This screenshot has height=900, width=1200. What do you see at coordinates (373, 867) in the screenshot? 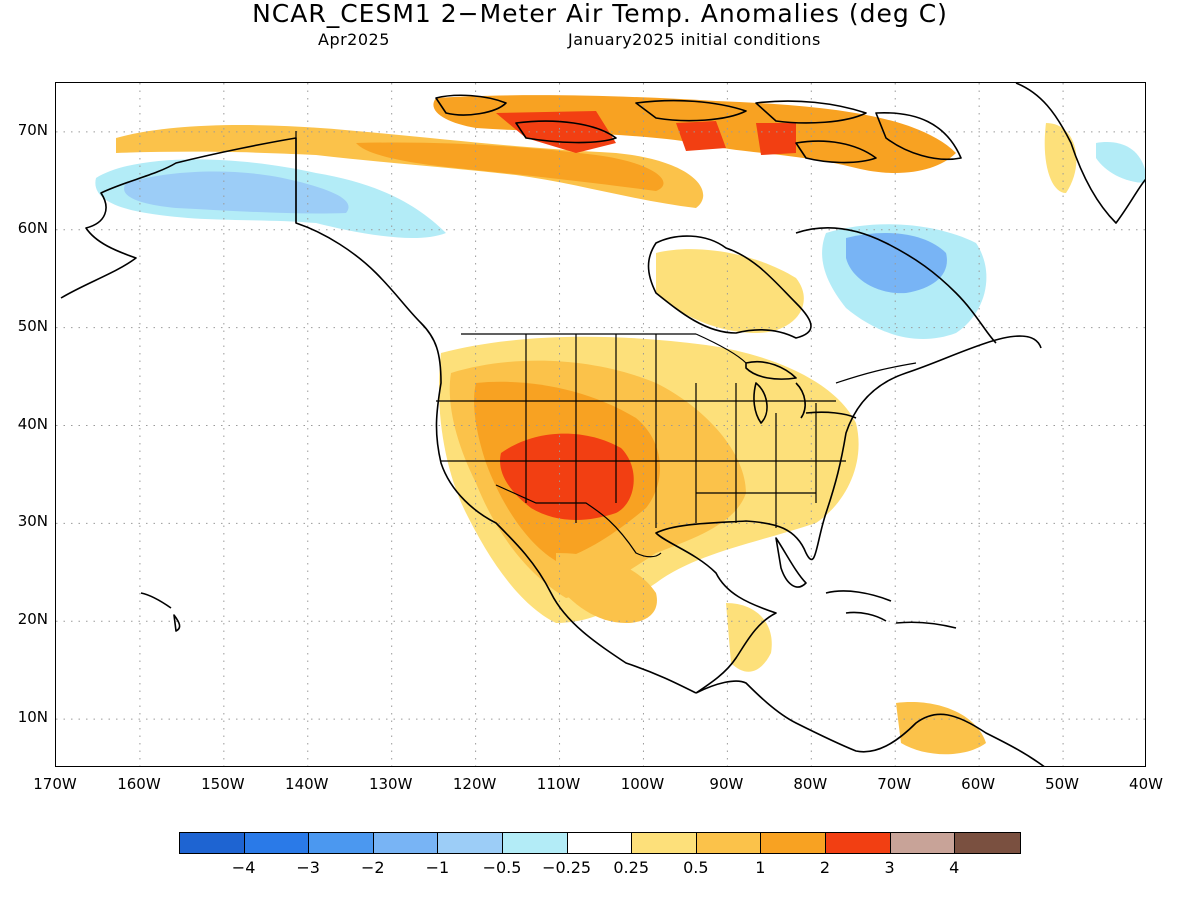
I see `colorbar-label: −2` at bounding box center [373, 867].